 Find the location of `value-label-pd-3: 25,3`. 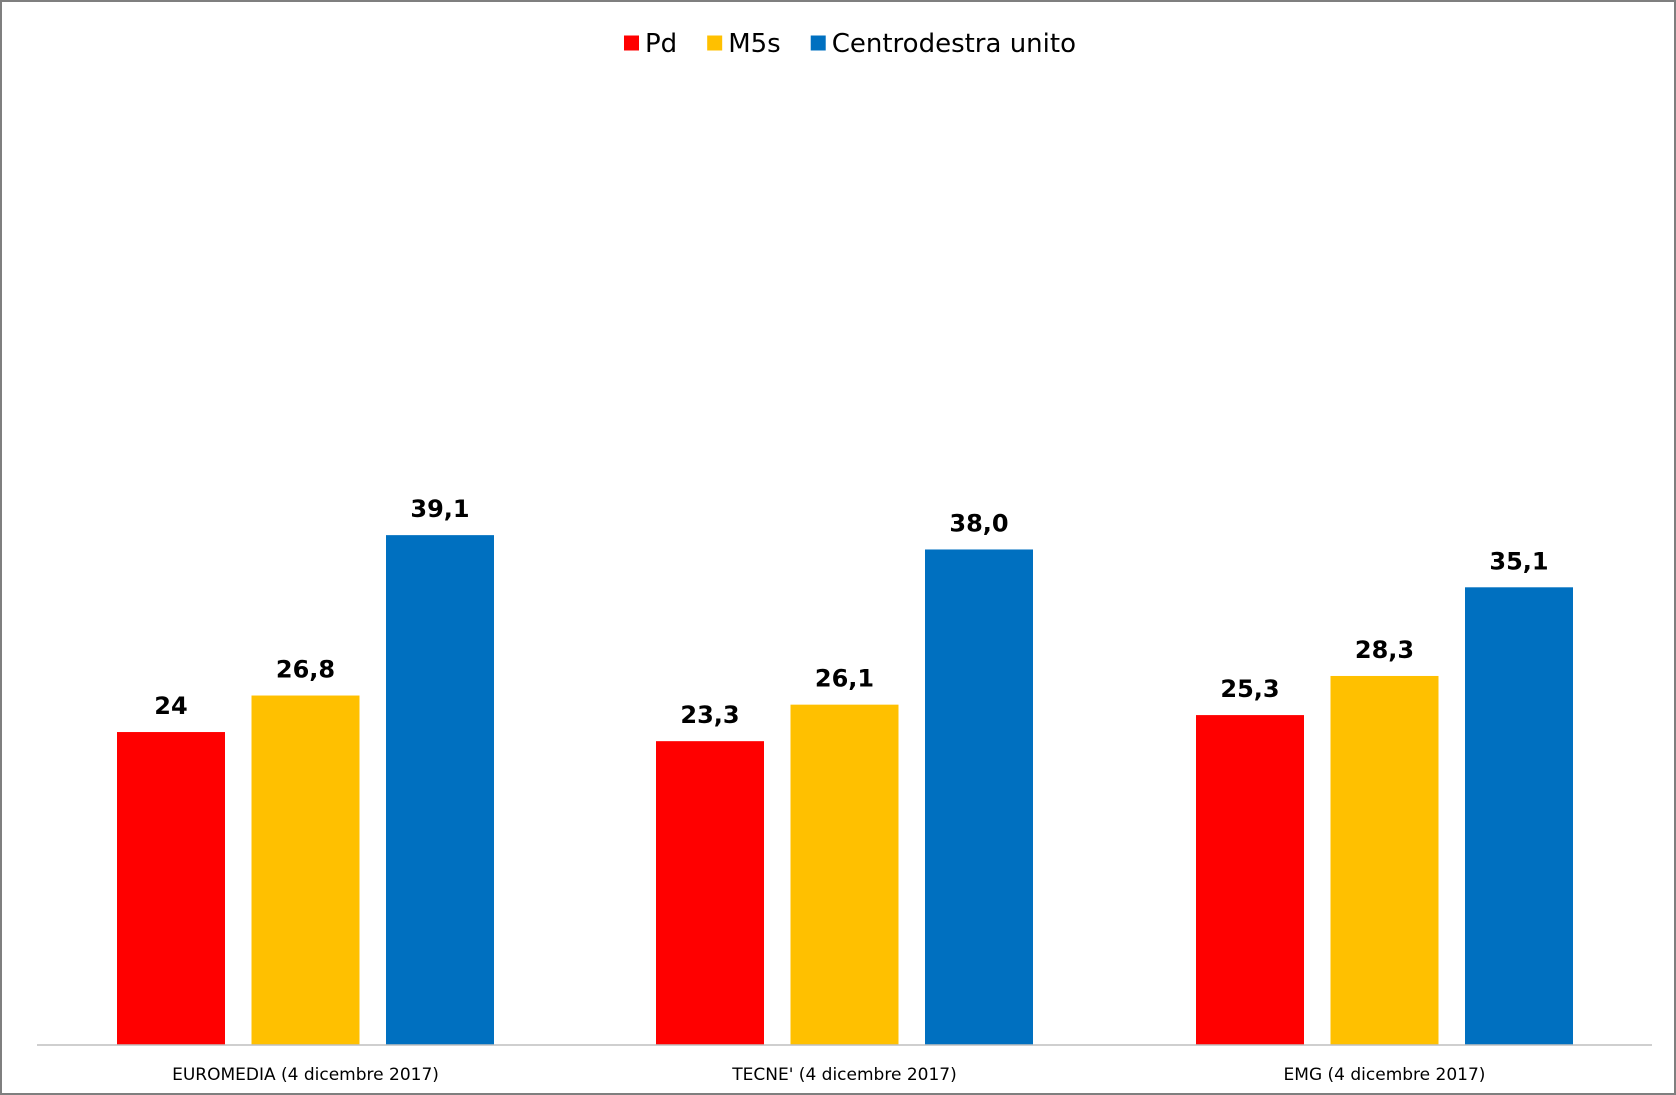

value-label-pd-3: 25,3 is located at coordinates (1249, 689).